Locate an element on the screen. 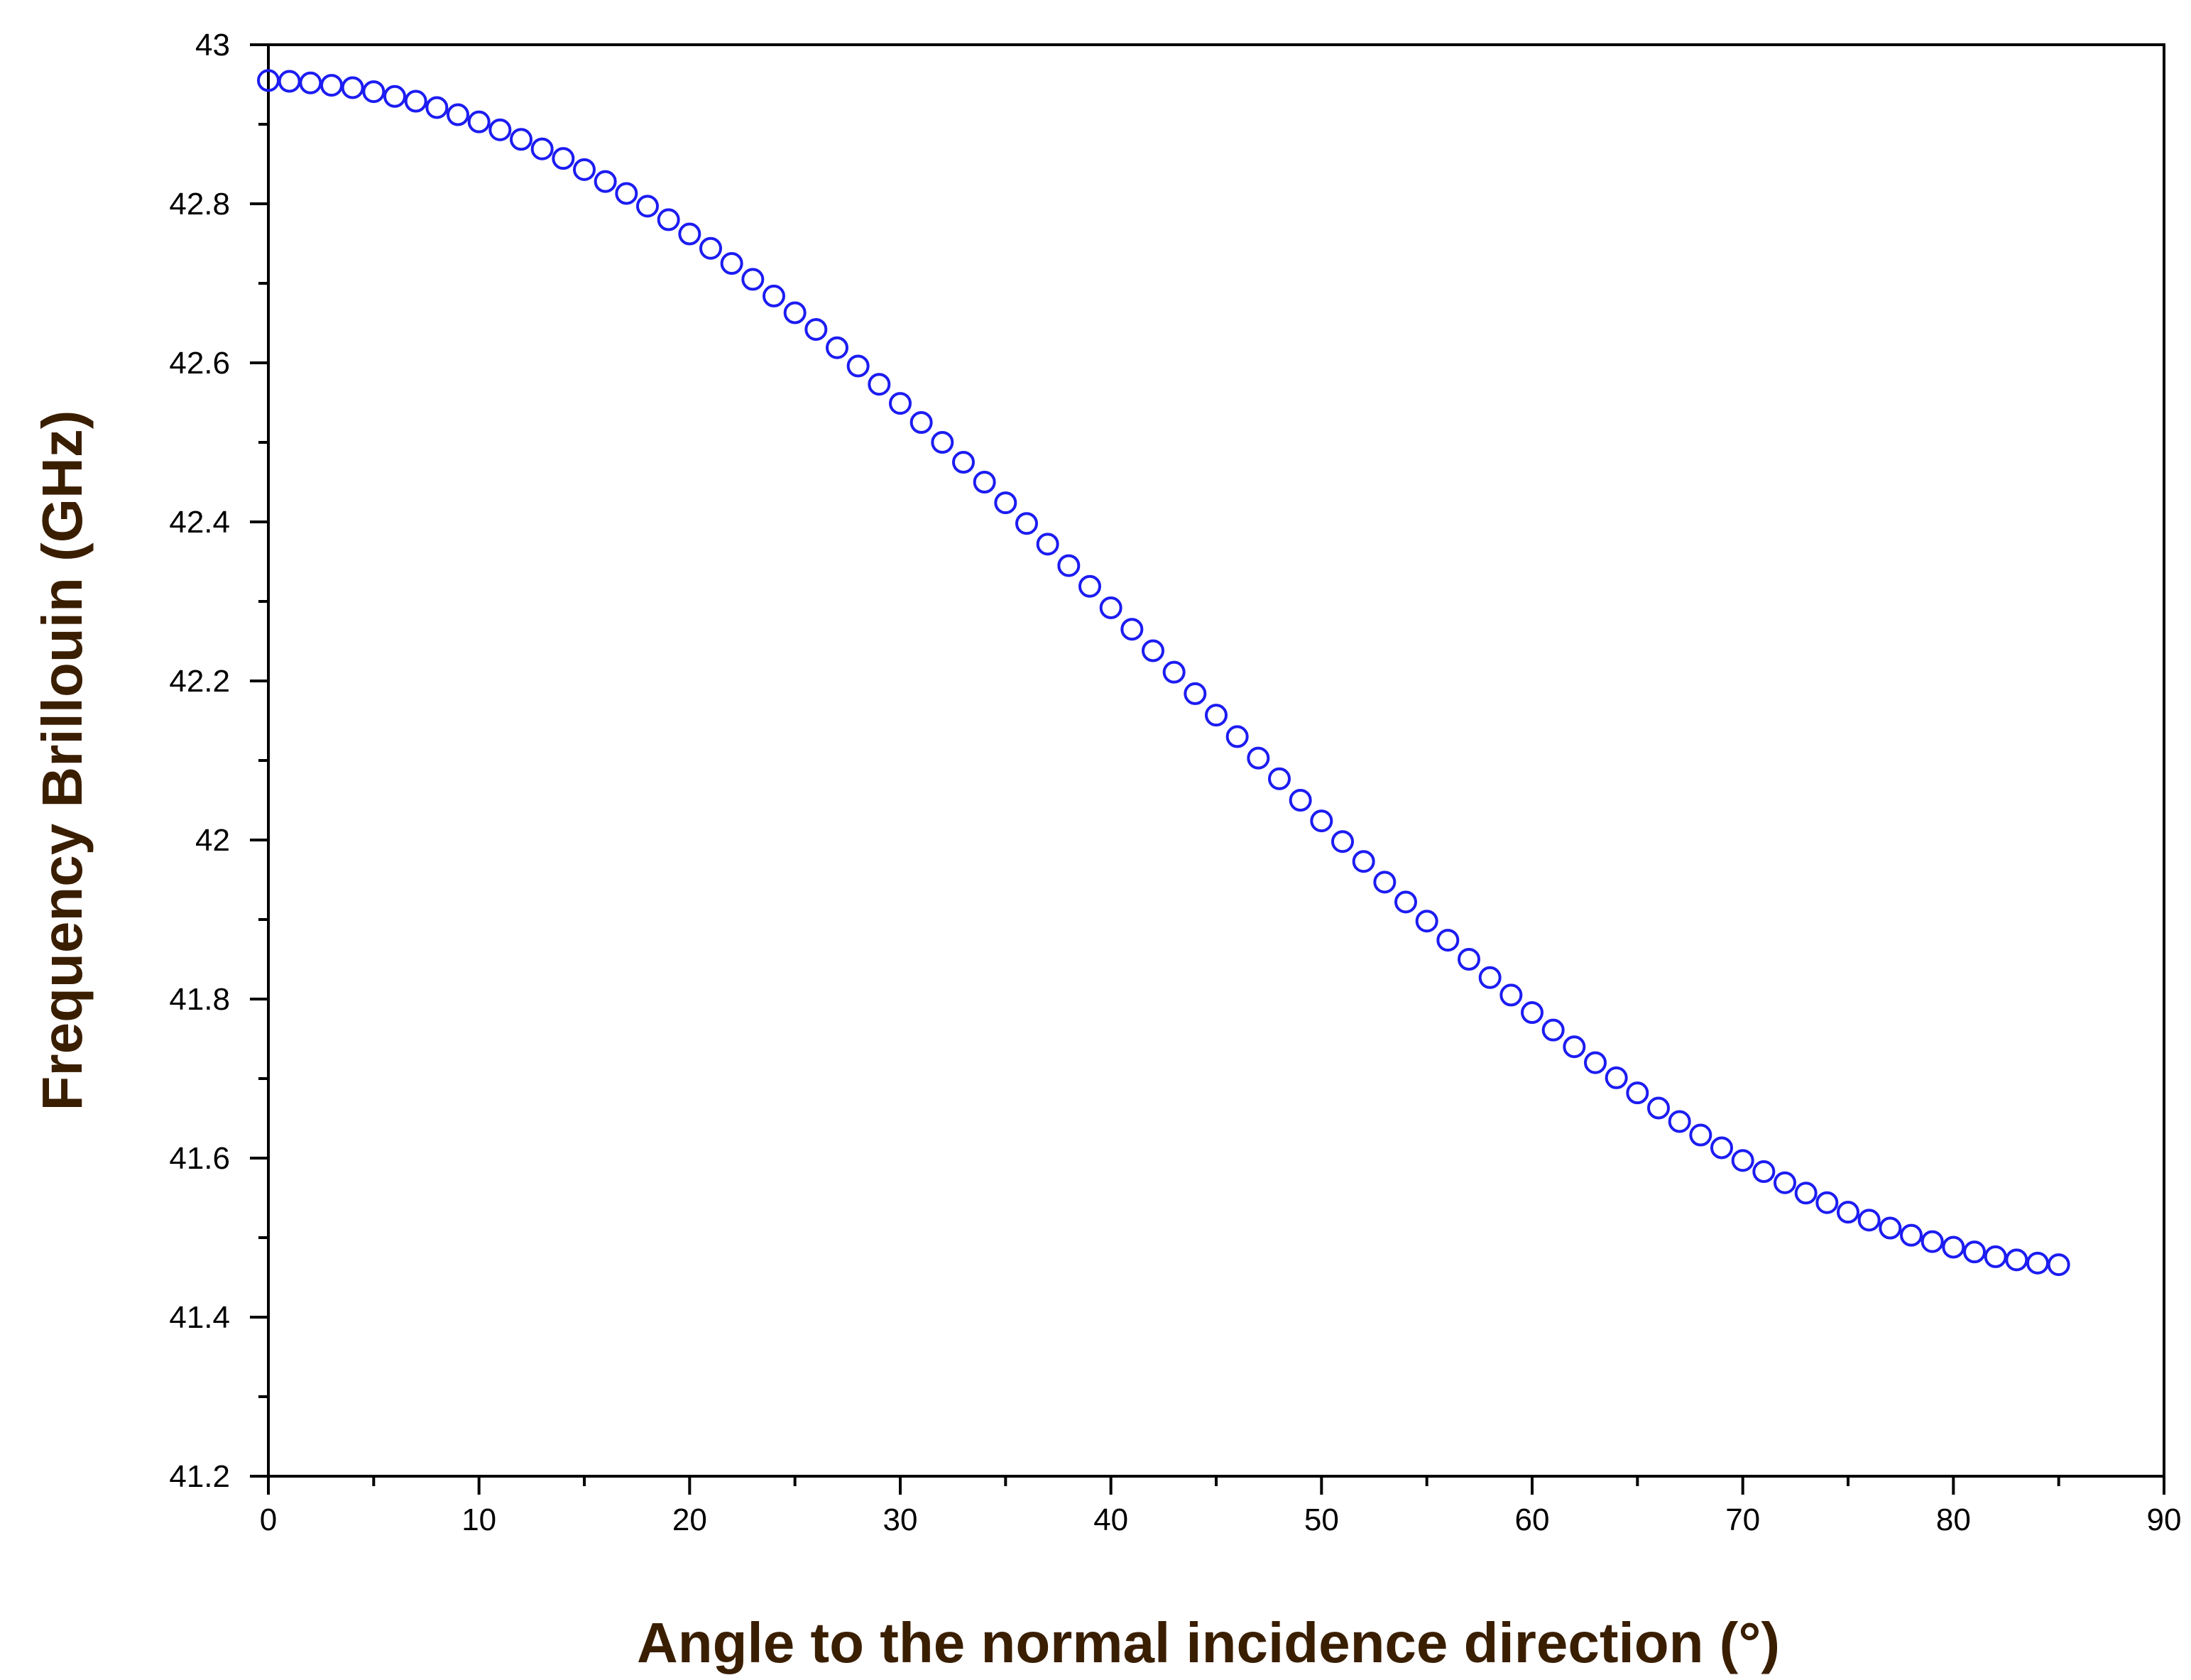 The height and width of the screenshot is (1680, 2191). x-tick-label: 90 is located at coordinates (2164, 1519).